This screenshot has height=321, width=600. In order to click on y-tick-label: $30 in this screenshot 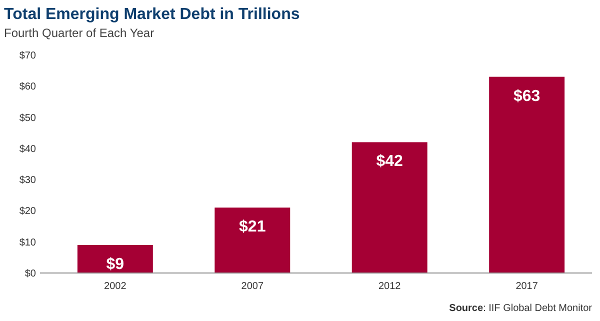, I will do `click(27, 180)`.